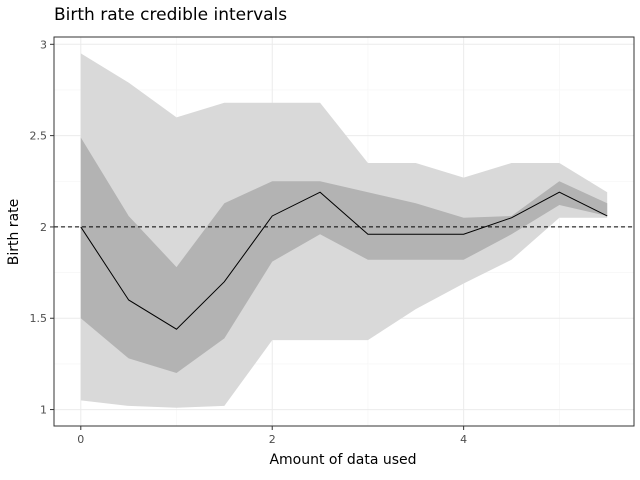 This screenshot has height=480, width=640. I want to click on y-tick-label: 1.5, so click(39, 318).